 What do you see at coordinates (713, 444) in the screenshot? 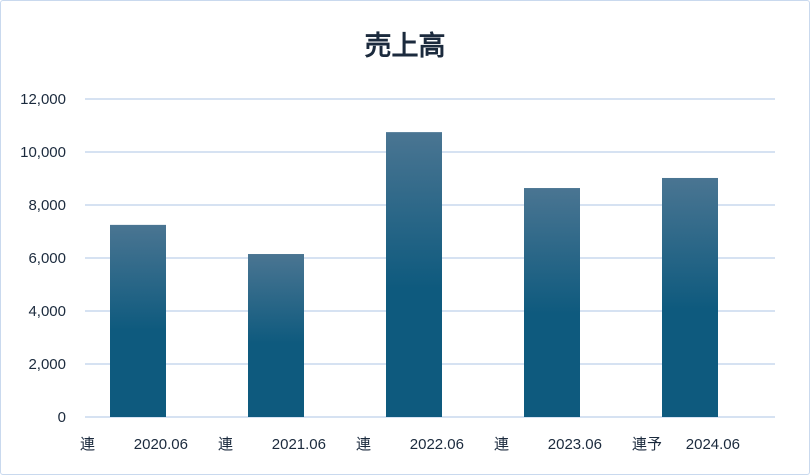
I see `x-tick-label: 2024.06` at bounding box center [713, 444].